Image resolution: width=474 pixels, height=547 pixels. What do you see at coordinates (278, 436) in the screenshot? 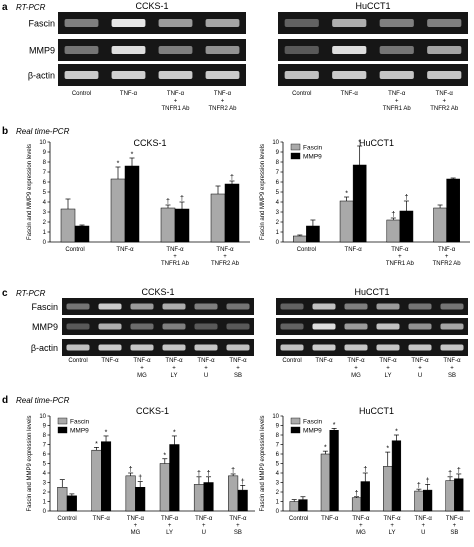
I see `chart-d-hucct1-ytick-label: 8` at bounding box center [278, 436].